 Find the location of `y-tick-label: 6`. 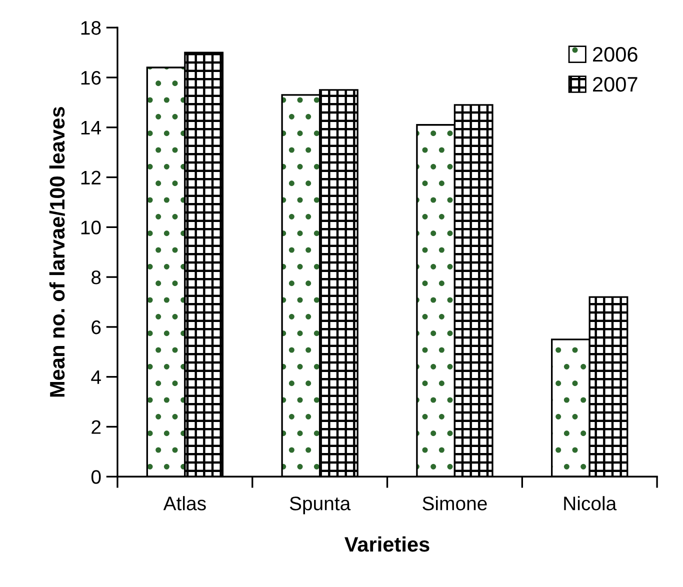

y-tick-label: 6 is located at coordinates (96, 327).